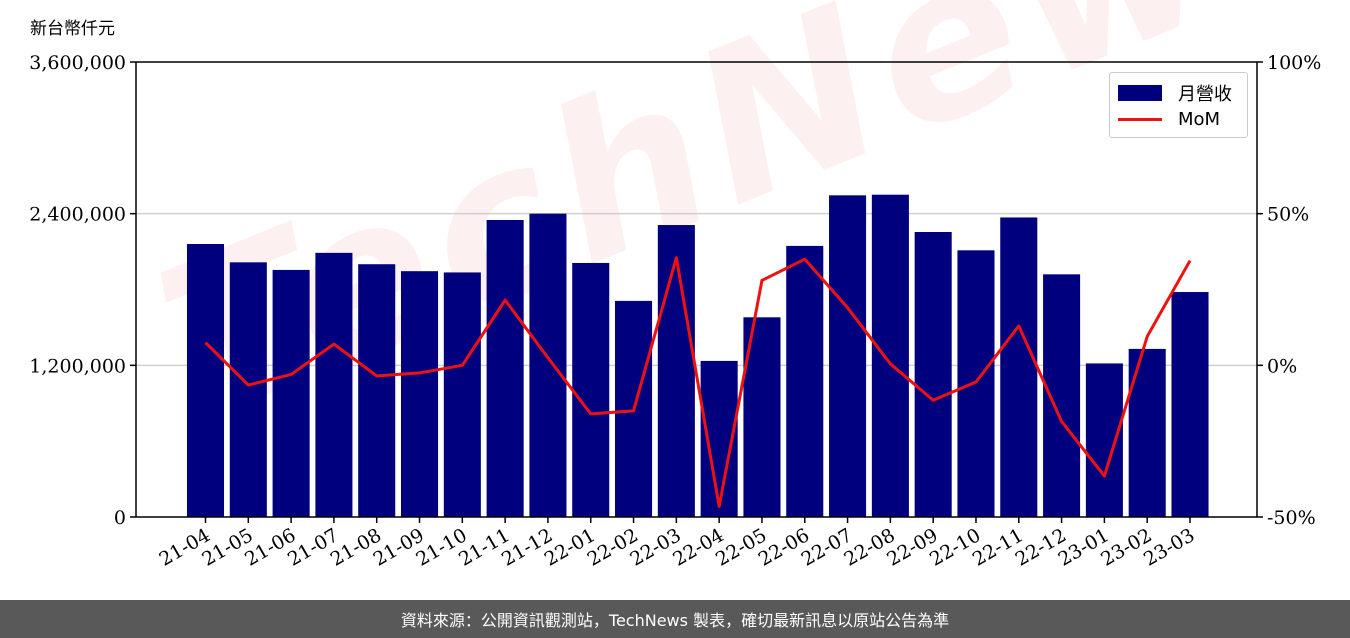 Image resolution: width=1350 pixels, height=638 pixels. What do you see at coordinates (1175, 93) in the screenshot?
I see `legend-item-revenue: 月營收` at bounding box center [1175, 93].